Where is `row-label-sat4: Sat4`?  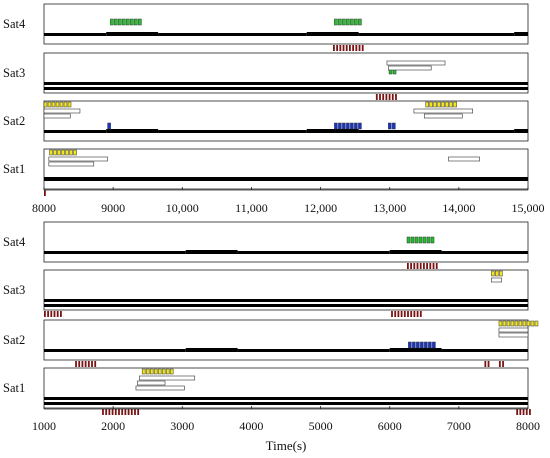 row-label-sat4: Sat4 is located at coordinates (14, 24).